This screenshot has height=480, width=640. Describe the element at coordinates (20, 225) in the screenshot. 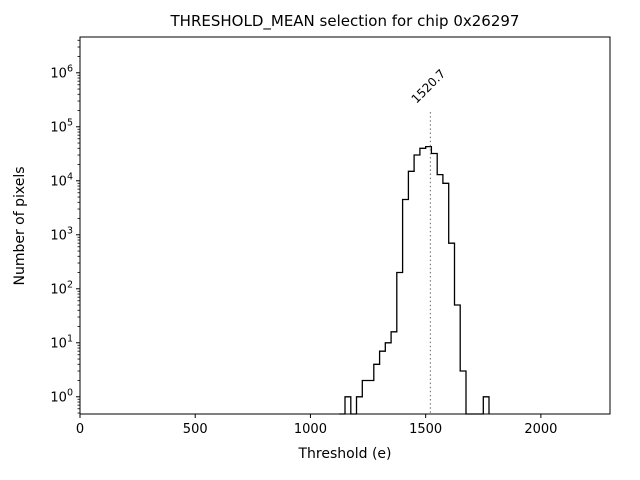

I see `y-axis-label: Number of pixels` at that location.